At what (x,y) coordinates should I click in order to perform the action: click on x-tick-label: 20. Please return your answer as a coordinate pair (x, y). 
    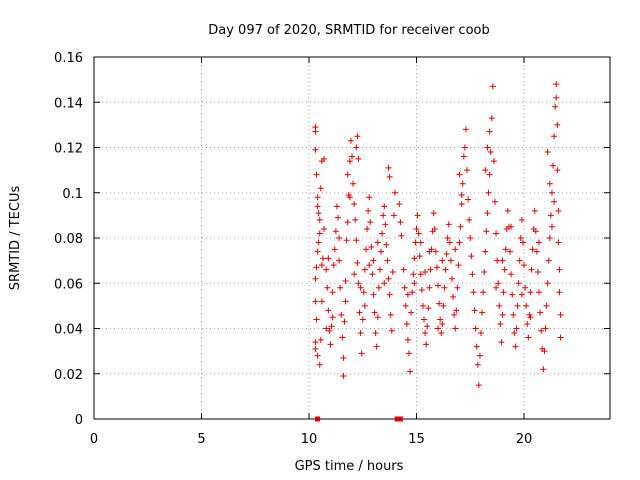
    Looking at the image, I should click on (524, 439).